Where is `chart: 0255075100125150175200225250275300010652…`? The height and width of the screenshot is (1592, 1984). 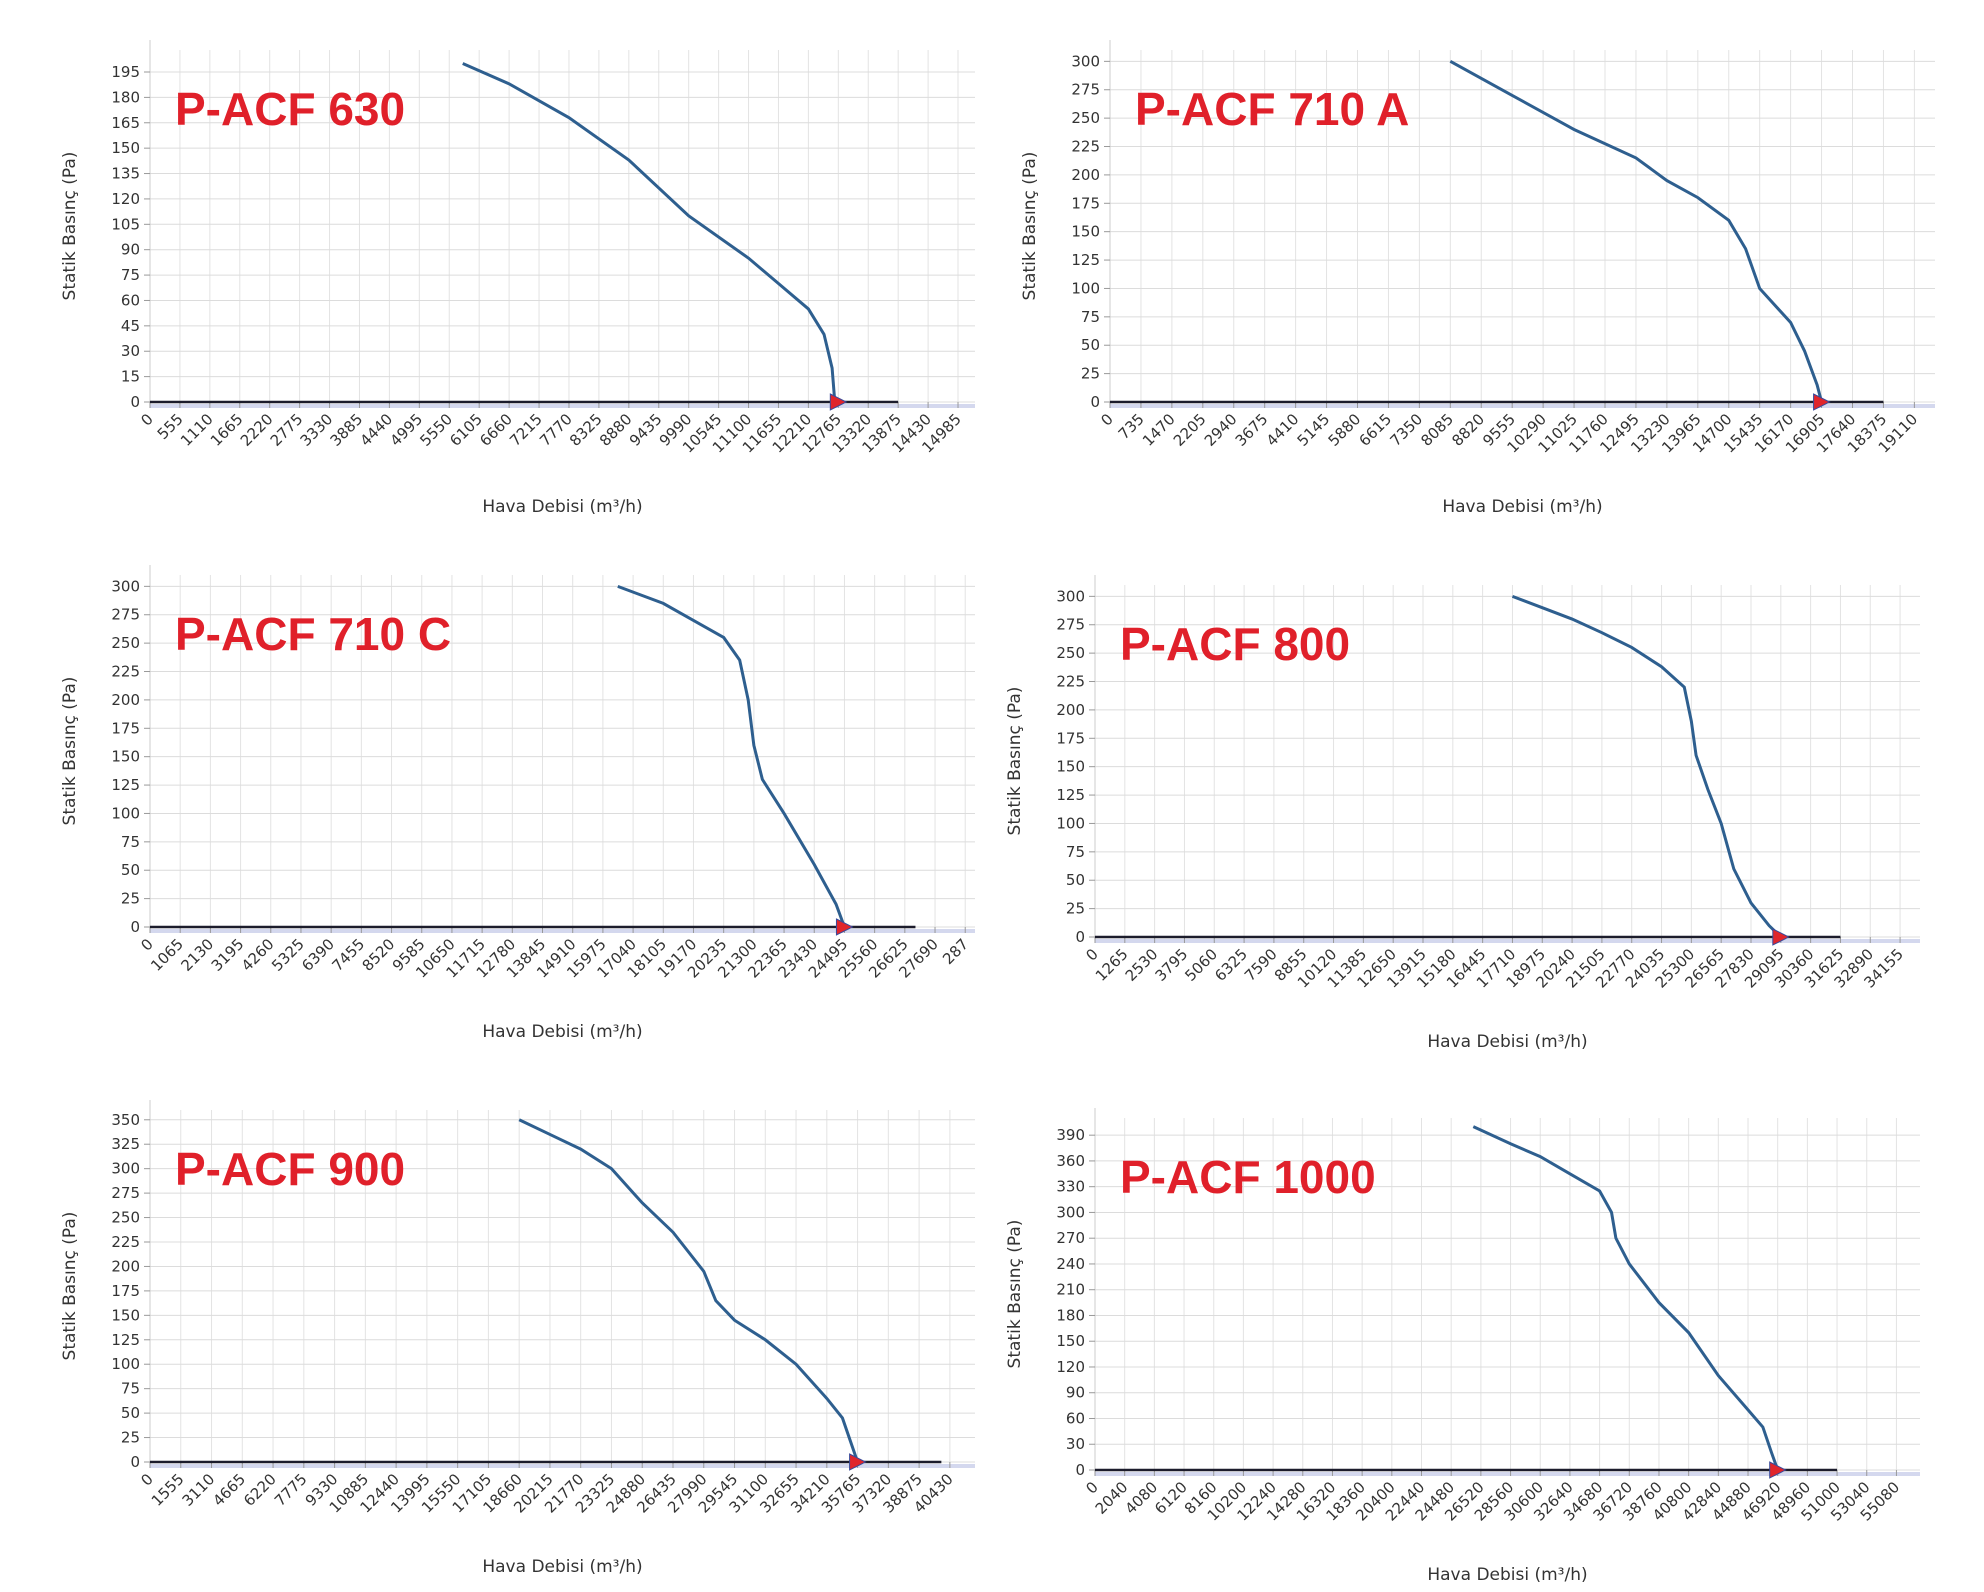
chart: 0255075100125150175200225250275300010652… is located at coordinates (517, 803).